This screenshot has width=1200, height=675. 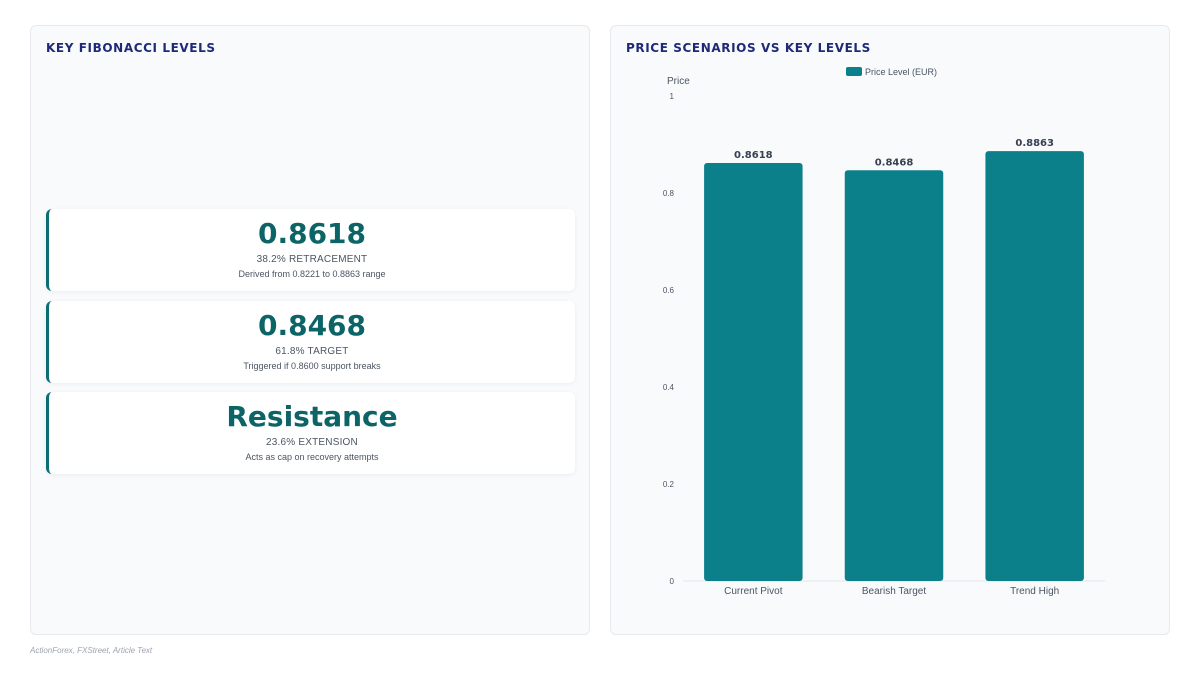 I want to click on level-description: Triggered if 0.8600 support breaks, so click(x=312, y=366).